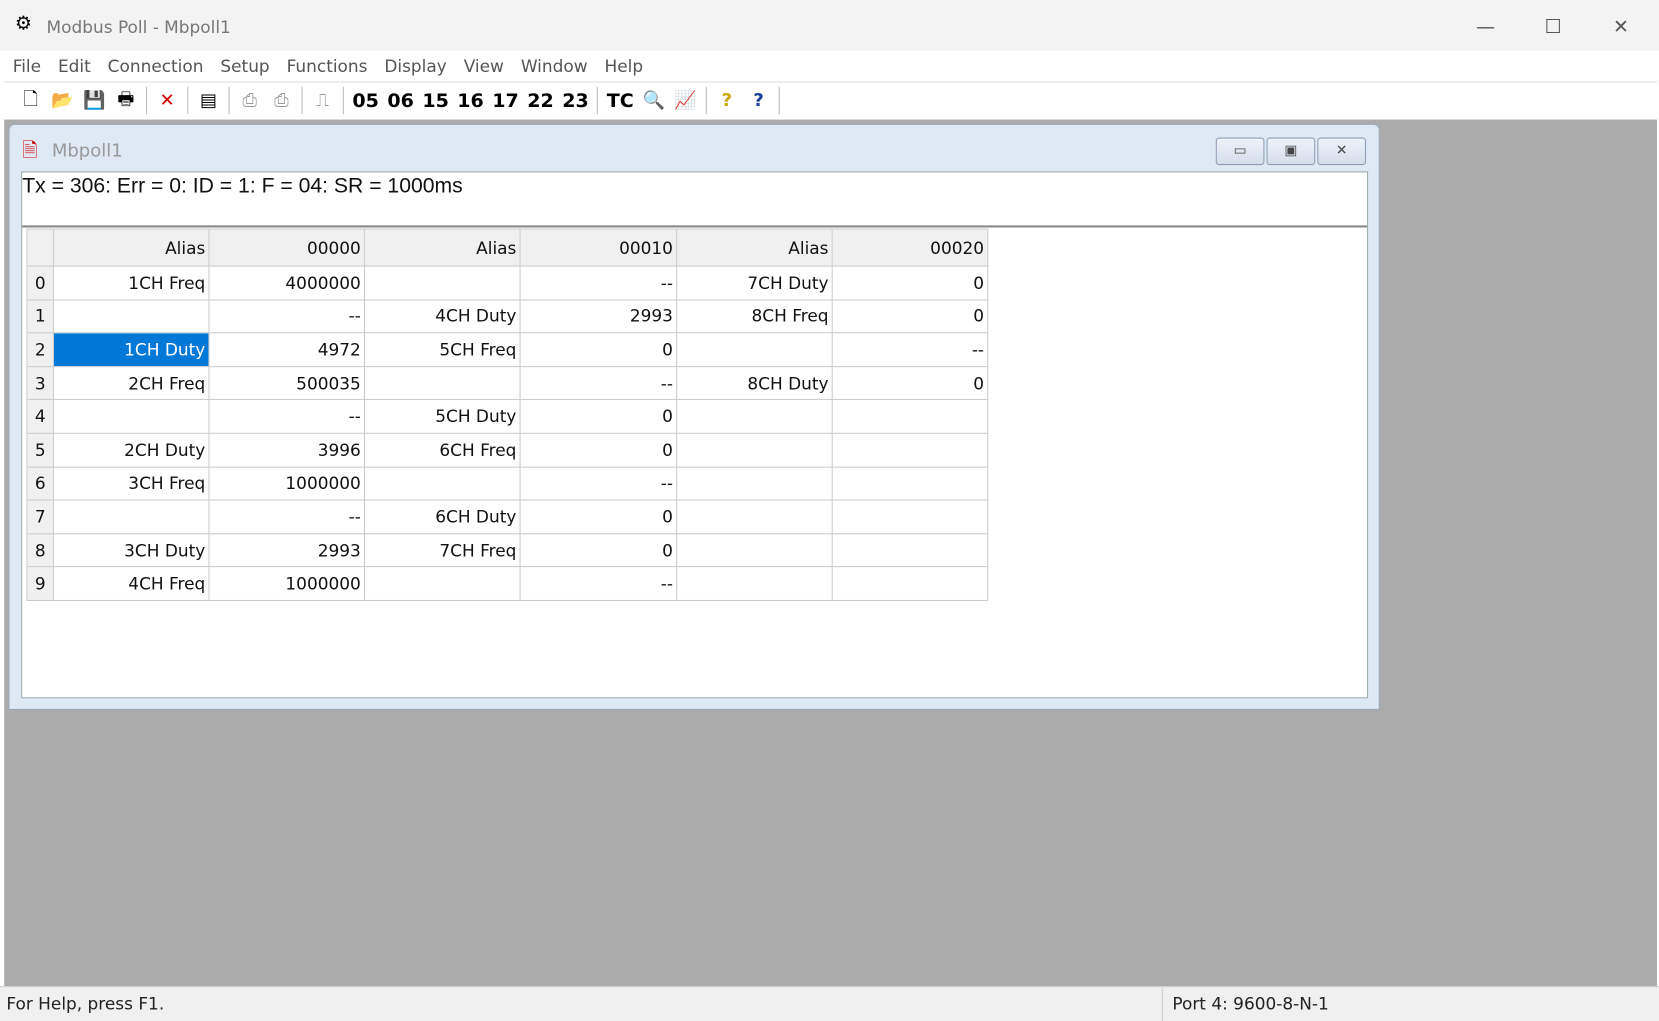 This screenshot has width=1659, height=1021. I want to click on row-header: 6, so click(40, 483).